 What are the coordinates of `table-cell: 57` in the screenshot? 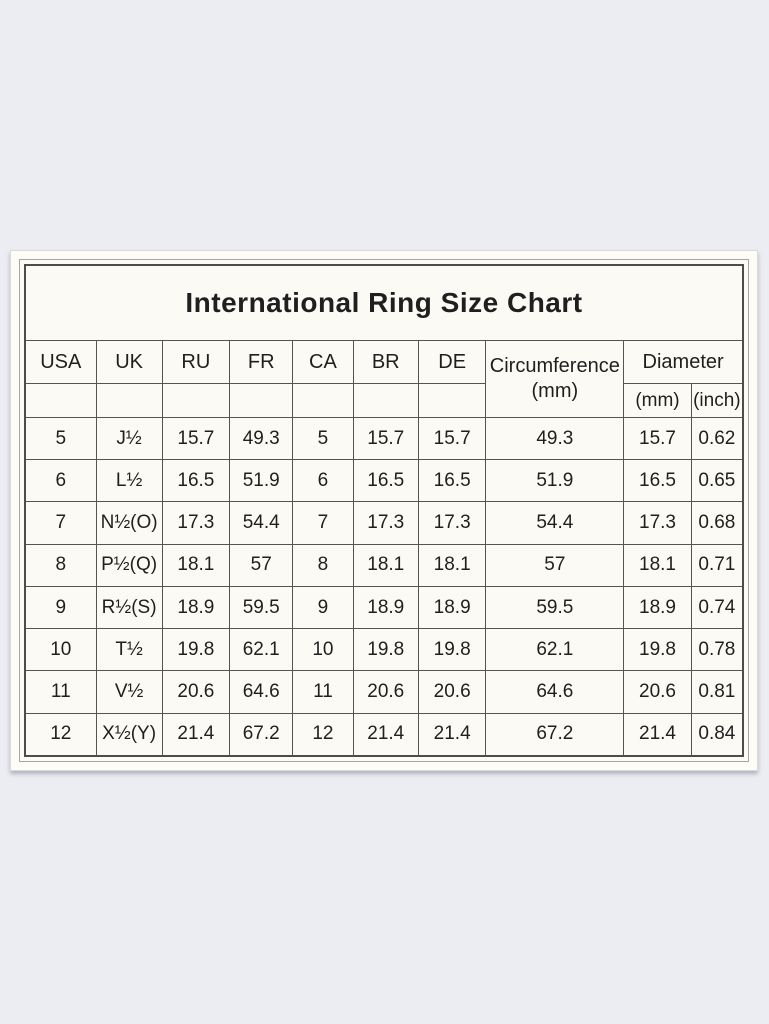 It's located at (555, 565).